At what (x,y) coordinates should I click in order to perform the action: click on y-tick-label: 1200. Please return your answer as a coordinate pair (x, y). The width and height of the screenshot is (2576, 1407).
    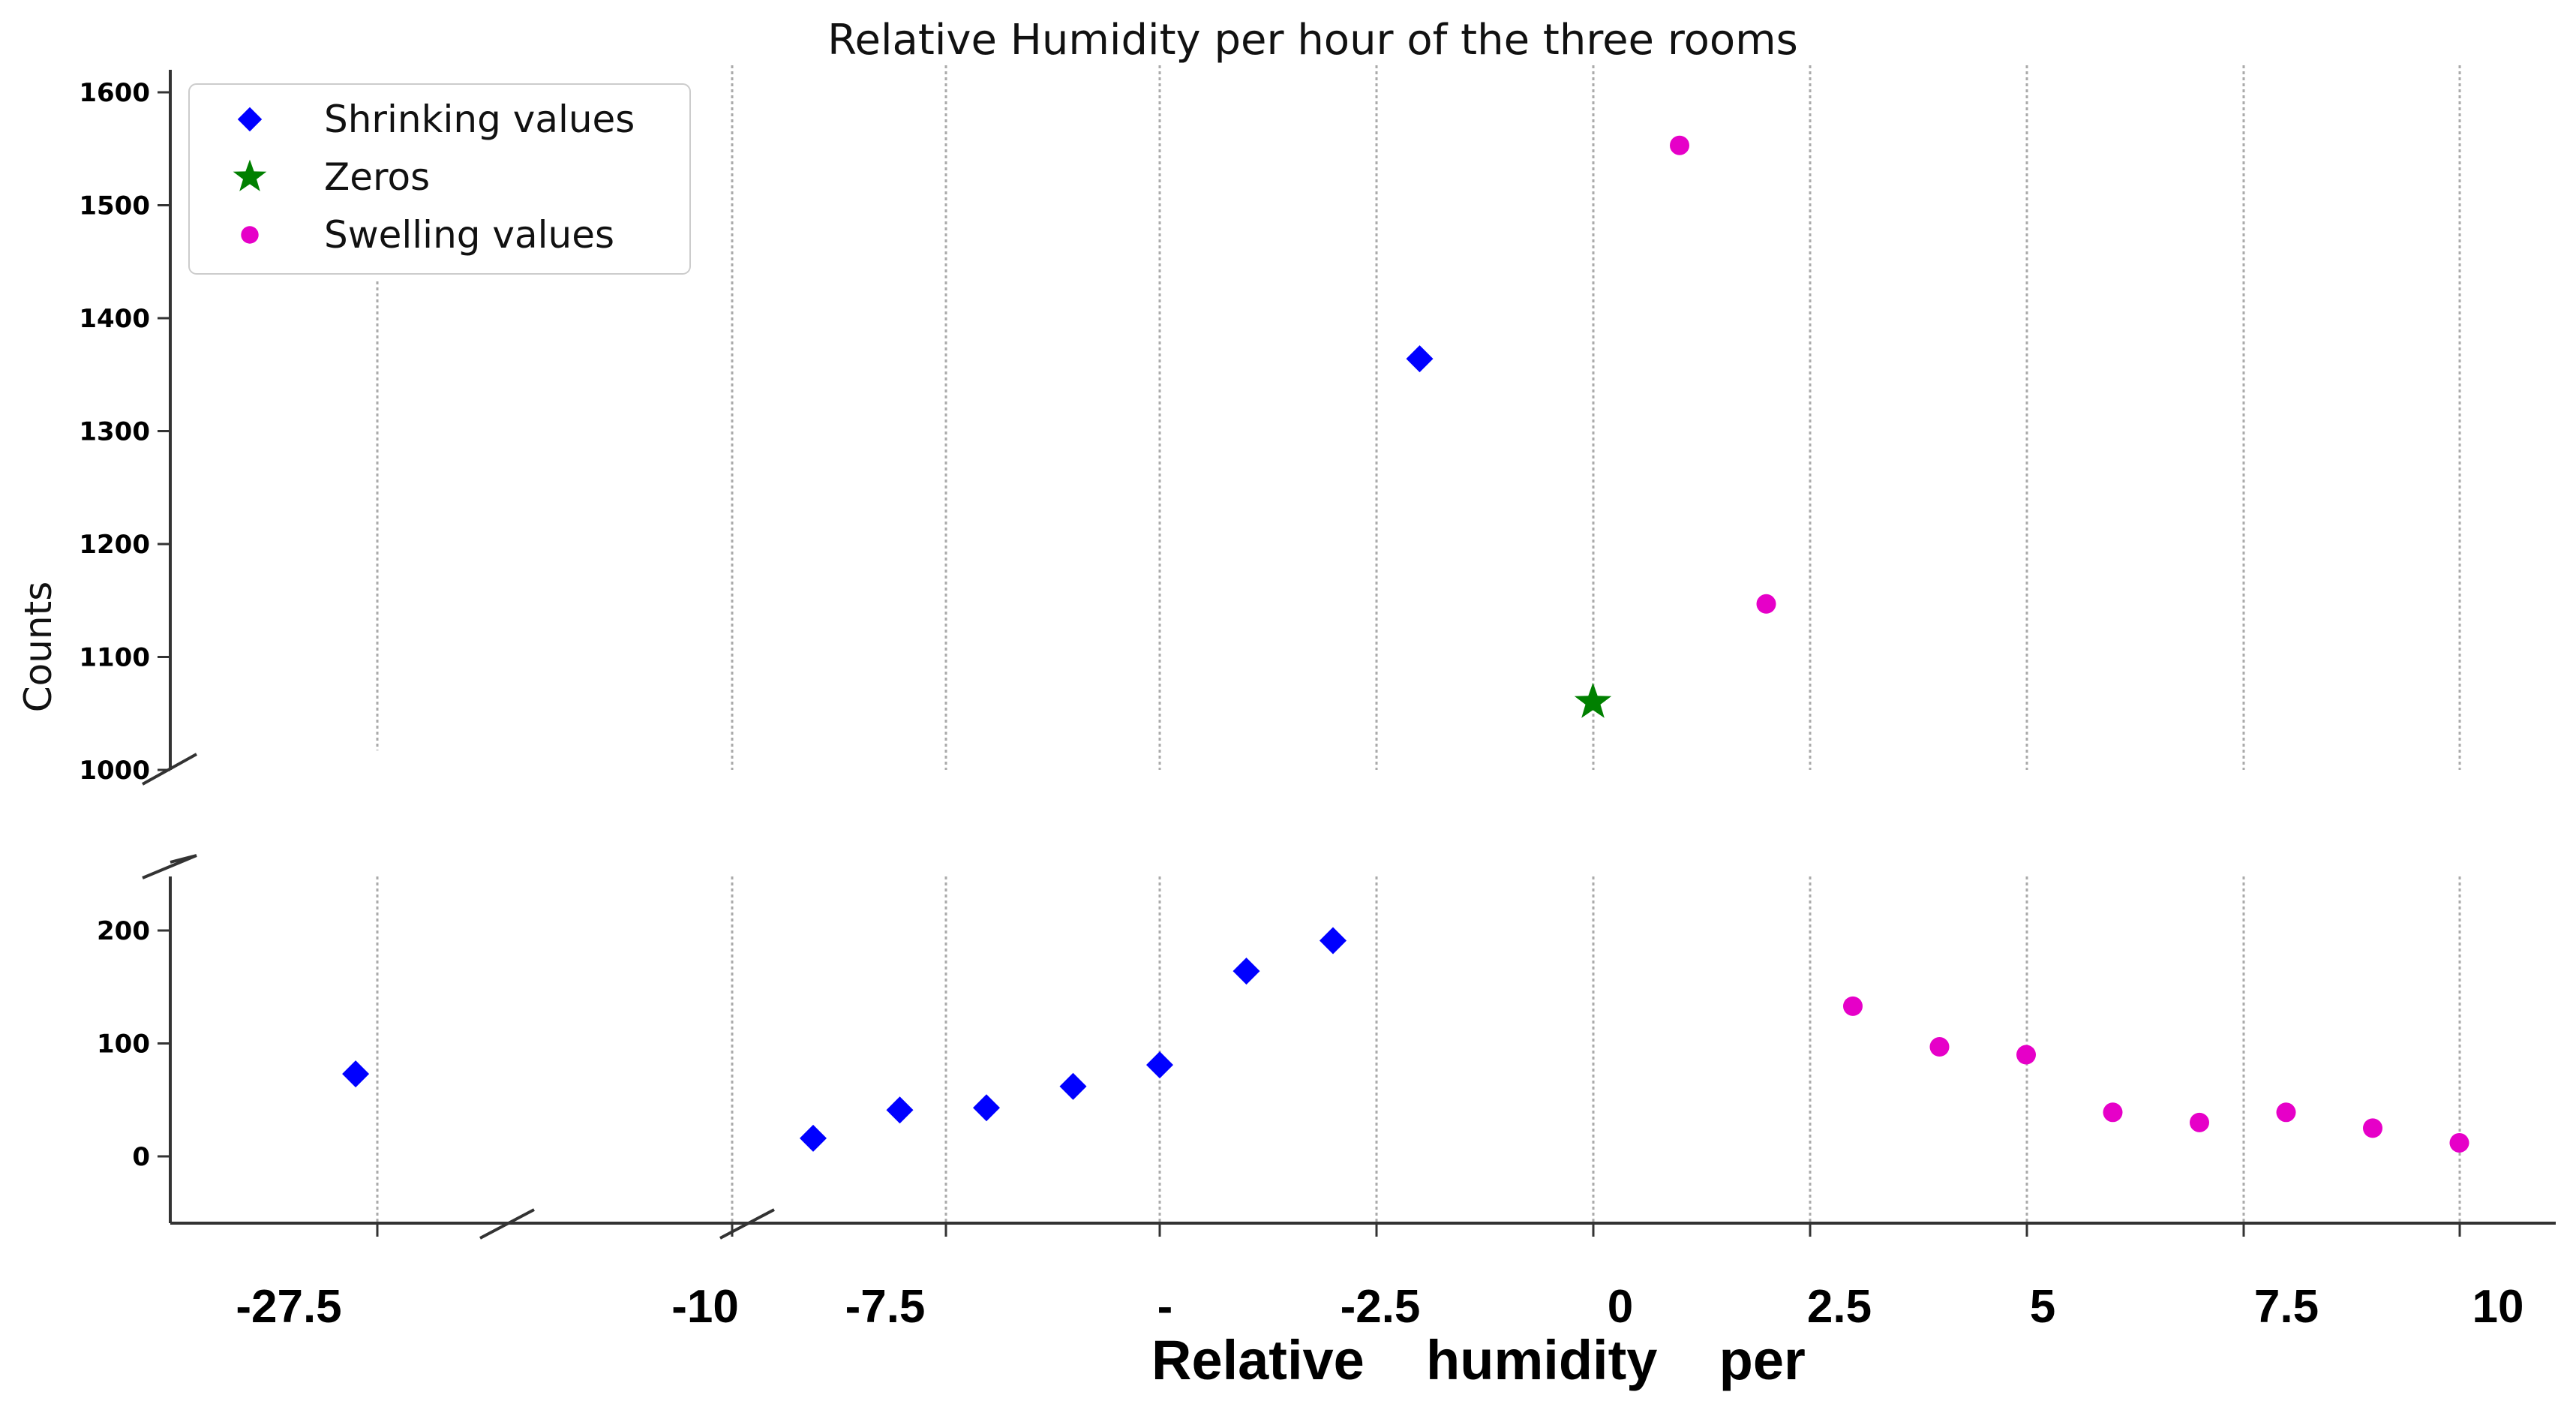
    Looking at the image, I should click on (114, 545).